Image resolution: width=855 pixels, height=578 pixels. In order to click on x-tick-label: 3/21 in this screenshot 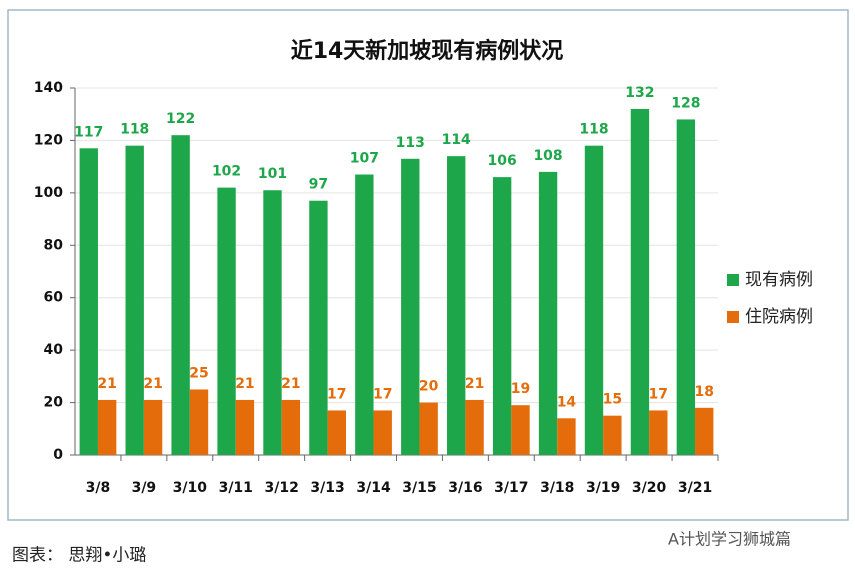, I will do `click(695, 488)`.